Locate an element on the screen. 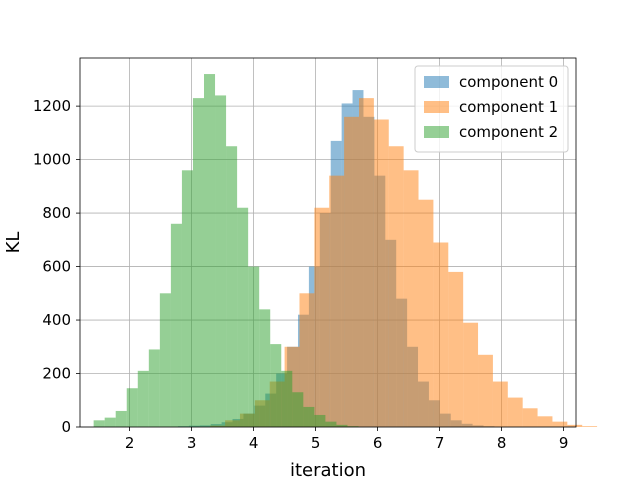 This screenshot has height=480, width=640. x-tick-label: 7 is located at coordinates (440, 443).